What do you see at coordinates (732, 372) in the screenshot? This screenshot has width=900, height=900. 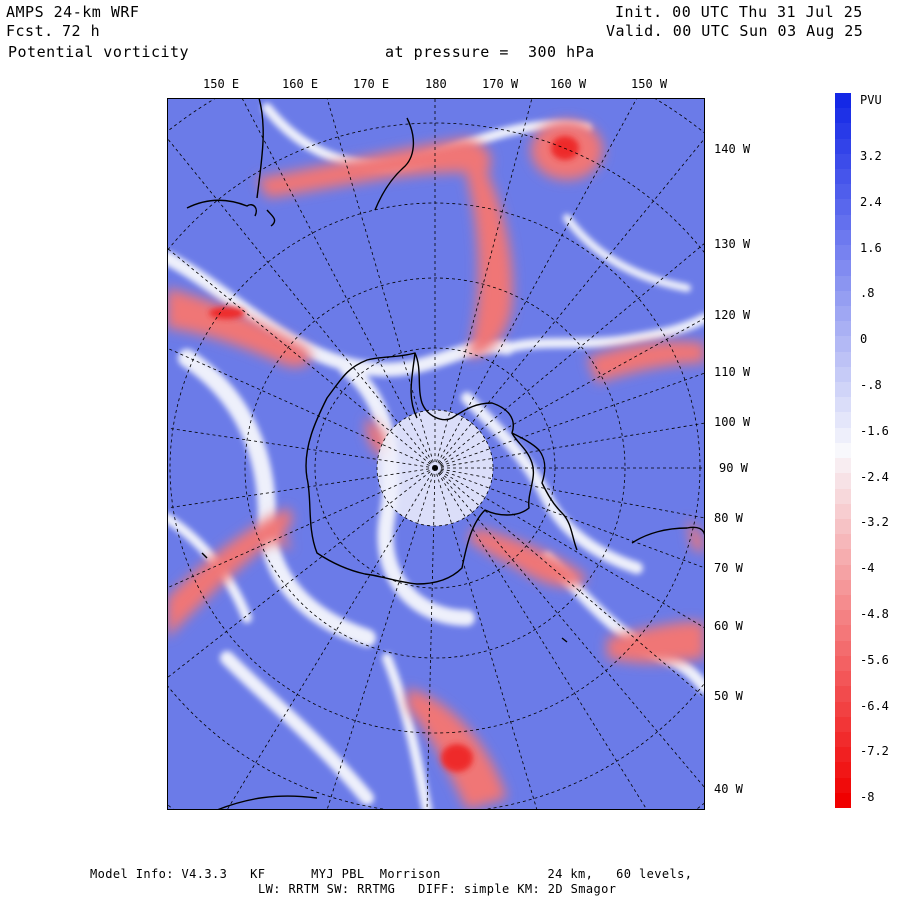 I see `lon-label-right: 110 W` at bounding box center [732, 372].